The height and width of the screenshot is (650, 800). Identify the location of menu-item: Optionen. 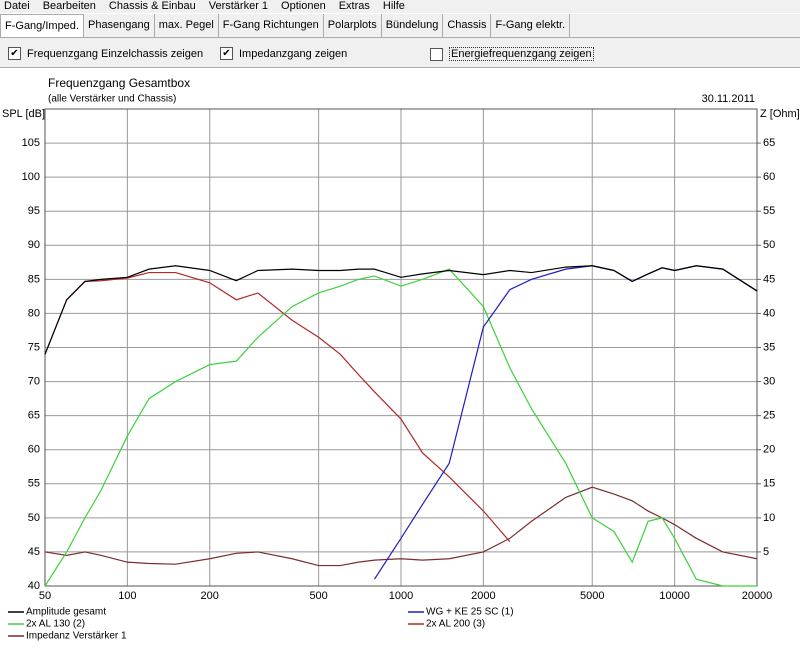
(303, 6).